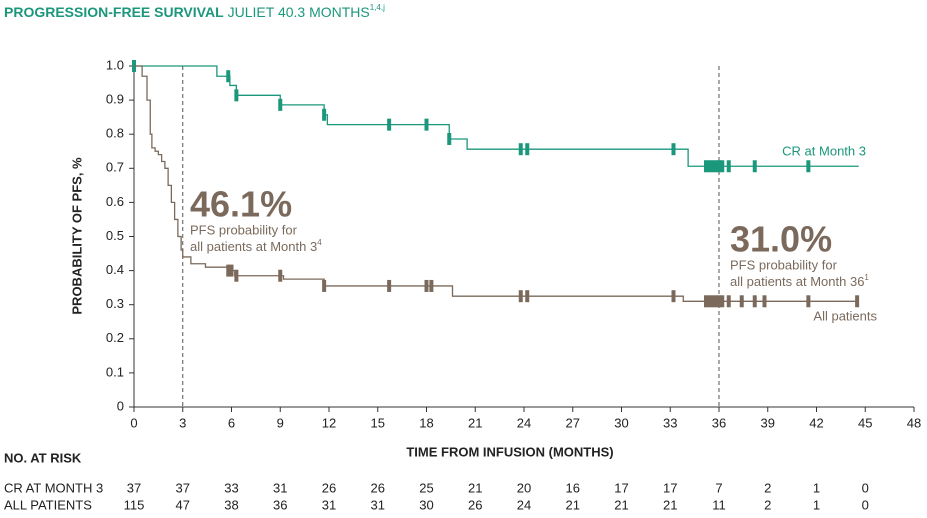  I want to click on y-tick-label: 0.3, so click(115, 303).